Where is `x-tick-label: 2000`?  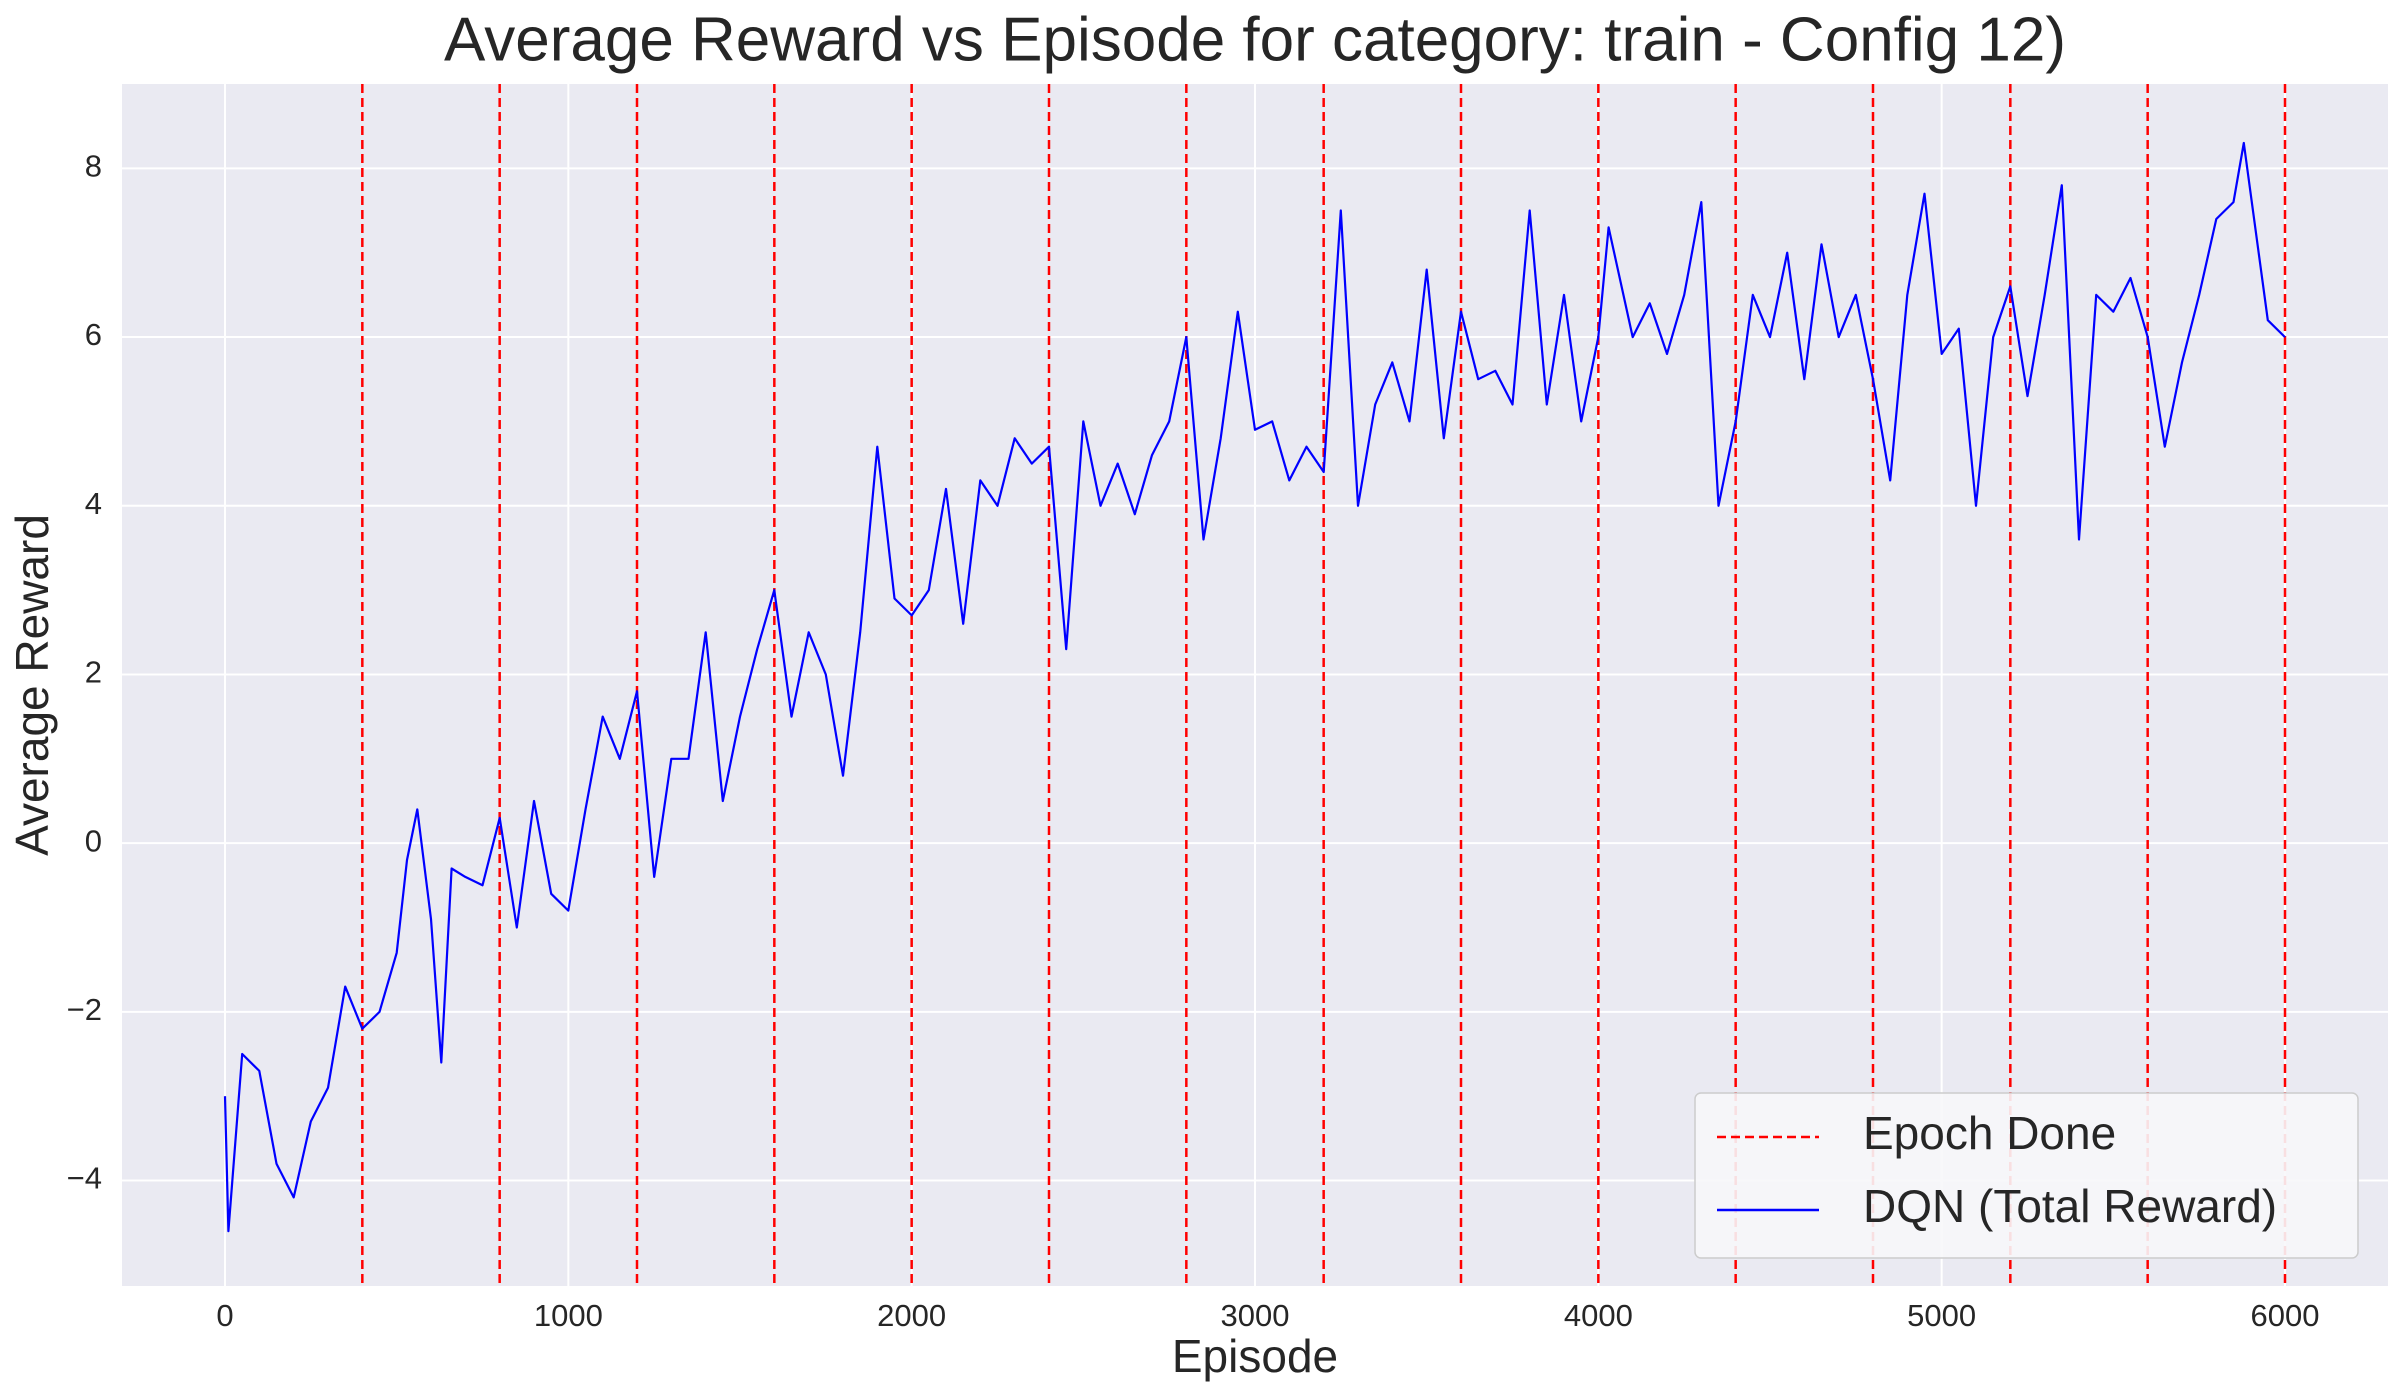 x-tick-label: 2000 is located at coordinates (911, 1315).